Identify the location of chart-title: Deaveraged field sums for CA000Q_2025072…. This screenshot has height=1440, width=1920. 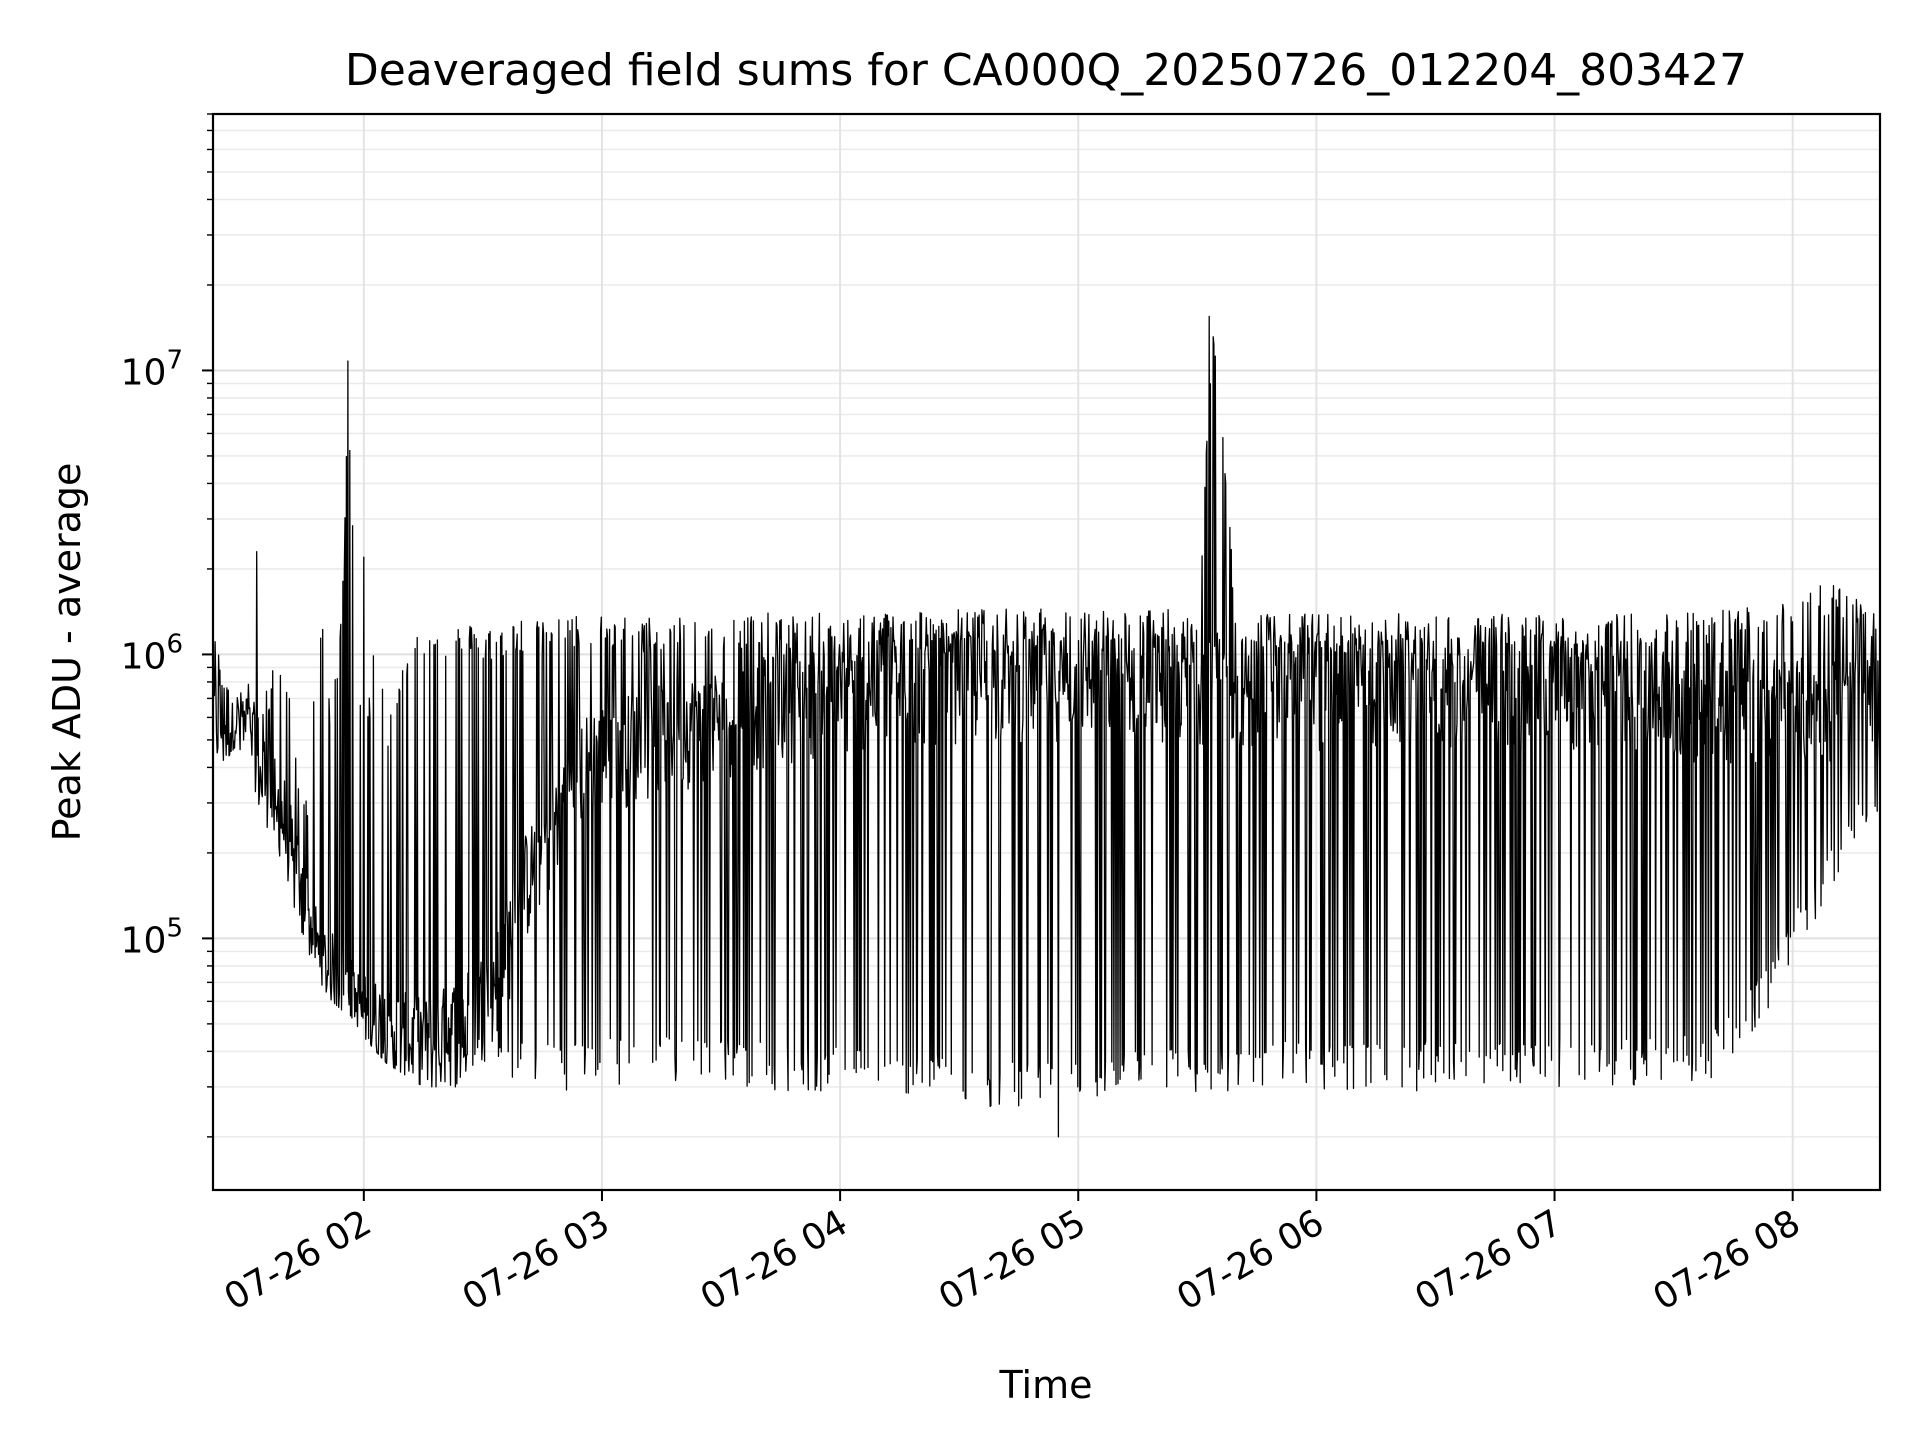
(1046, 70).